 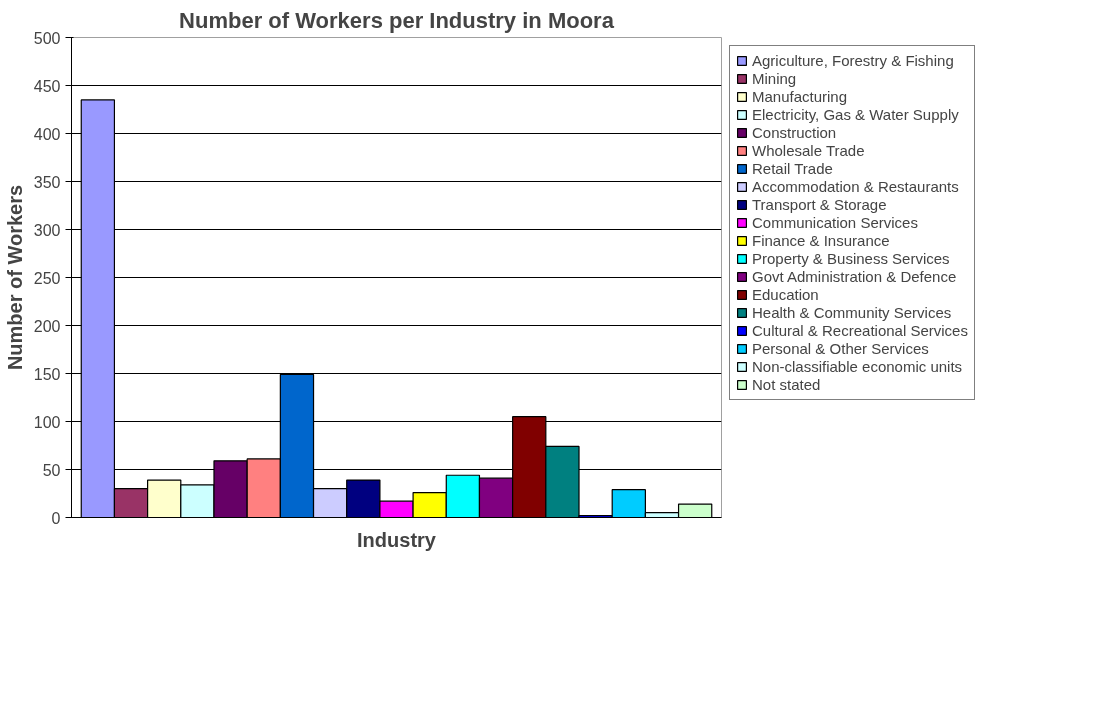 I want to click on legend-label: Electricity, Gas & Water Supply, so click(x=855, y=114).